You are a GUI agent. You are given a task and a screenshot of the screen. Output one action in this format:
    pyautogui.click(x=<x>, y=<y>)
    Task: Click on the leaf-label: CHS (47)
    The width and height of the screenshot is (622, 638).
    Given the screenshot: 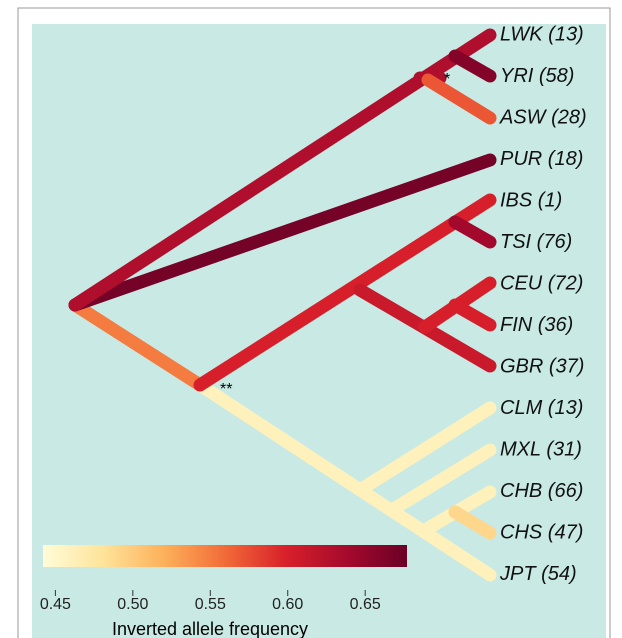 What is the action you would take?
    pyautogui.click(x=541, y=532)
    